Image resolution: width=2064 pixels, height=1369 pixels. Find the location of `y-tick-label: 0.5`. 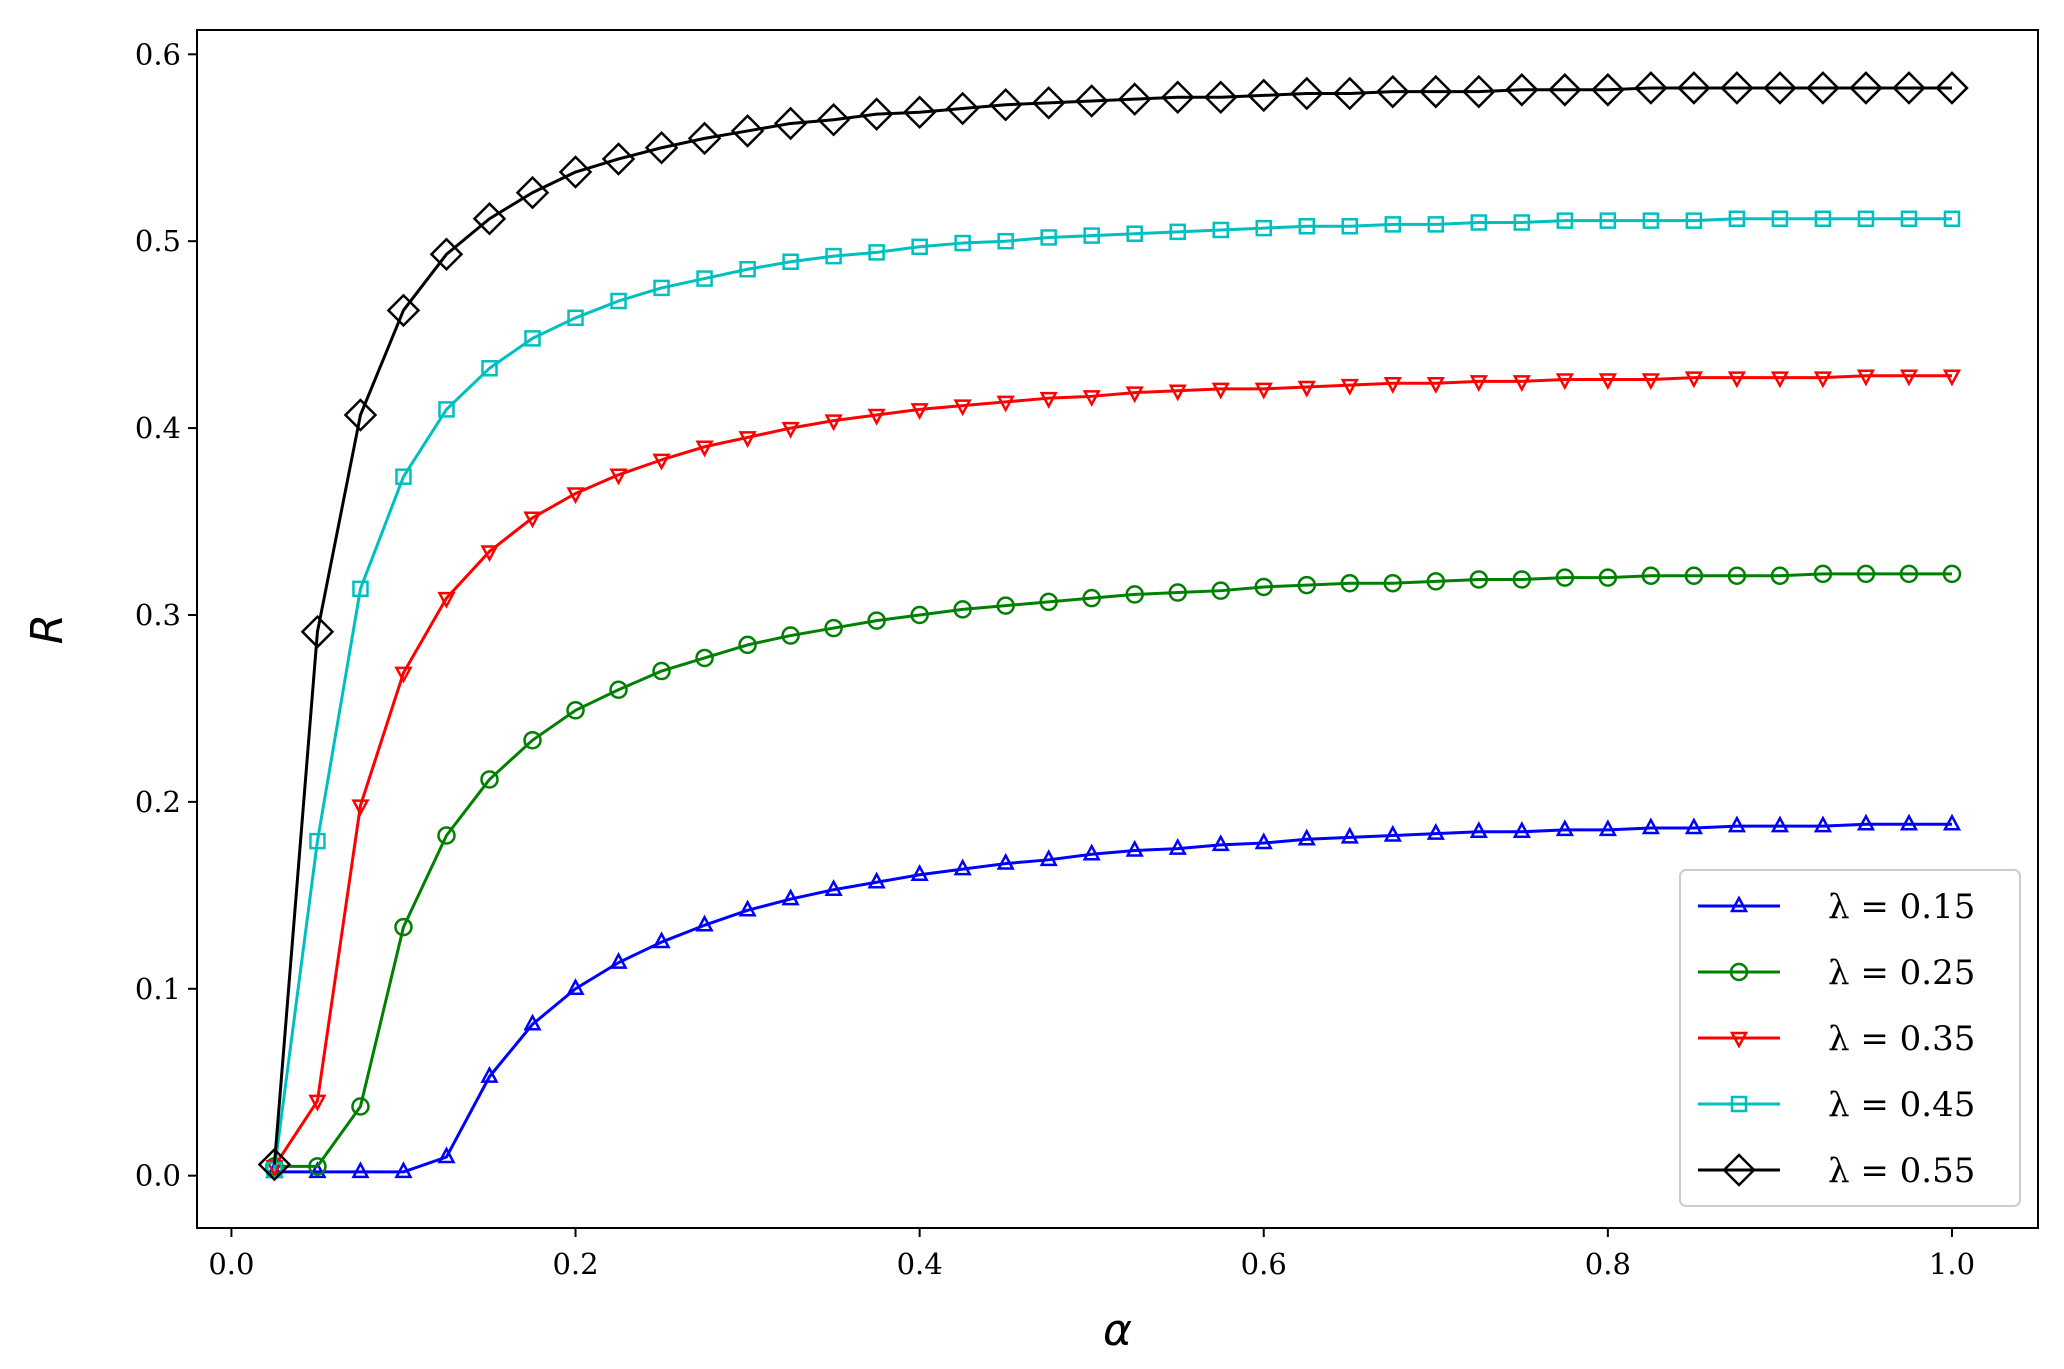

y-tick-label: 0.5 is located at coordinates (158, 241).